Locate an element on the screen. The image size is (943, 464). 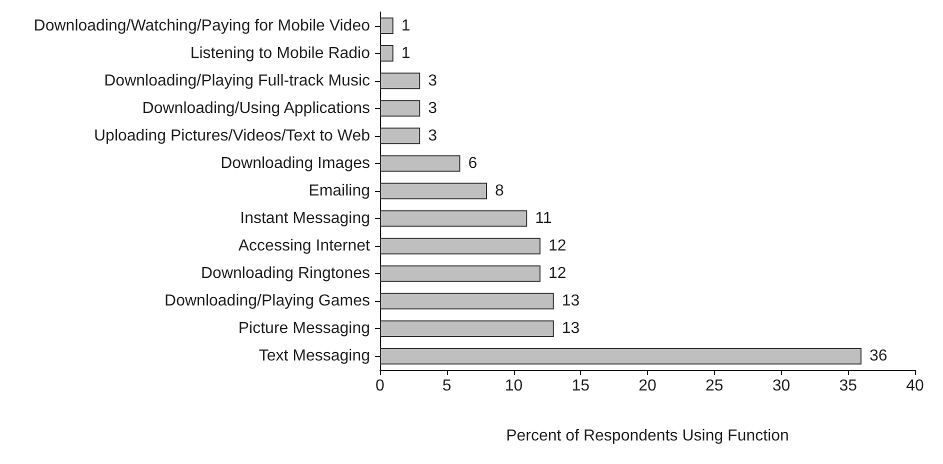
y-tick-label: Downloading/Watching/Paying for Mobile Video is located at coordinates (202, 25).